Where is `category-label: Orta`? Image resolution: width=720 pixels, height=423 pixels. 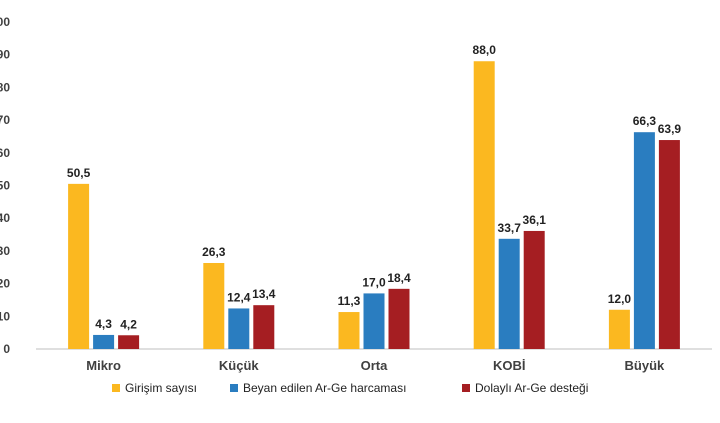 category-label: Orta is located at coordinates (375, 365).